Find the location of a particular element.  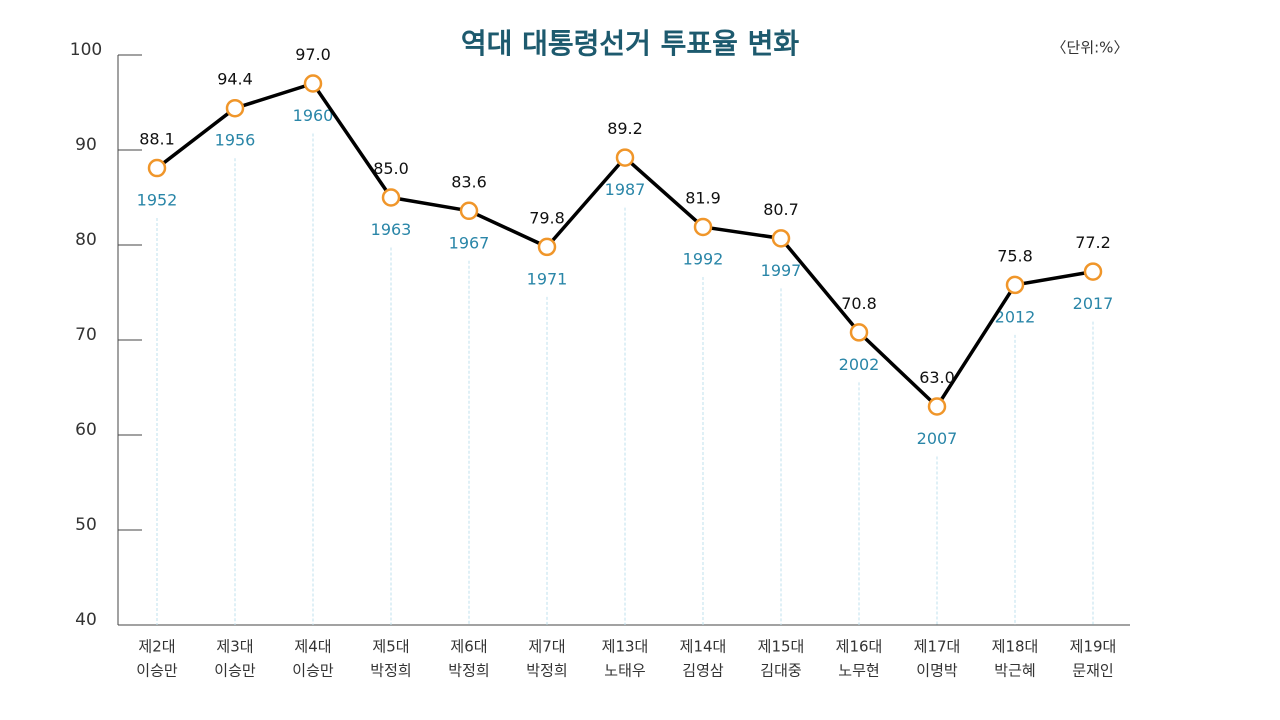

y-tick-label: 70 is located at coordinates (86, 335).